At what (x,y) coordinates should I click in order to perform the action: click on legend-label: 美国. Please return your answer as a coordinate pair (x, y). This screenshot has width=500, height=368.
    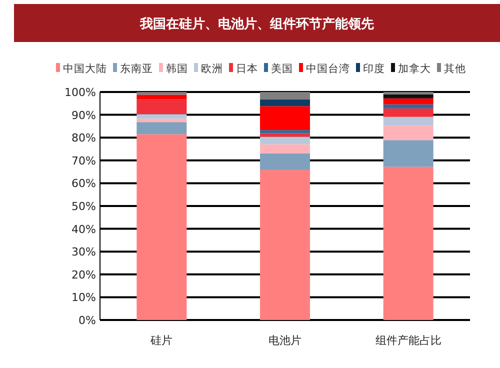
    Looking at the image, I should click on (282, 68).